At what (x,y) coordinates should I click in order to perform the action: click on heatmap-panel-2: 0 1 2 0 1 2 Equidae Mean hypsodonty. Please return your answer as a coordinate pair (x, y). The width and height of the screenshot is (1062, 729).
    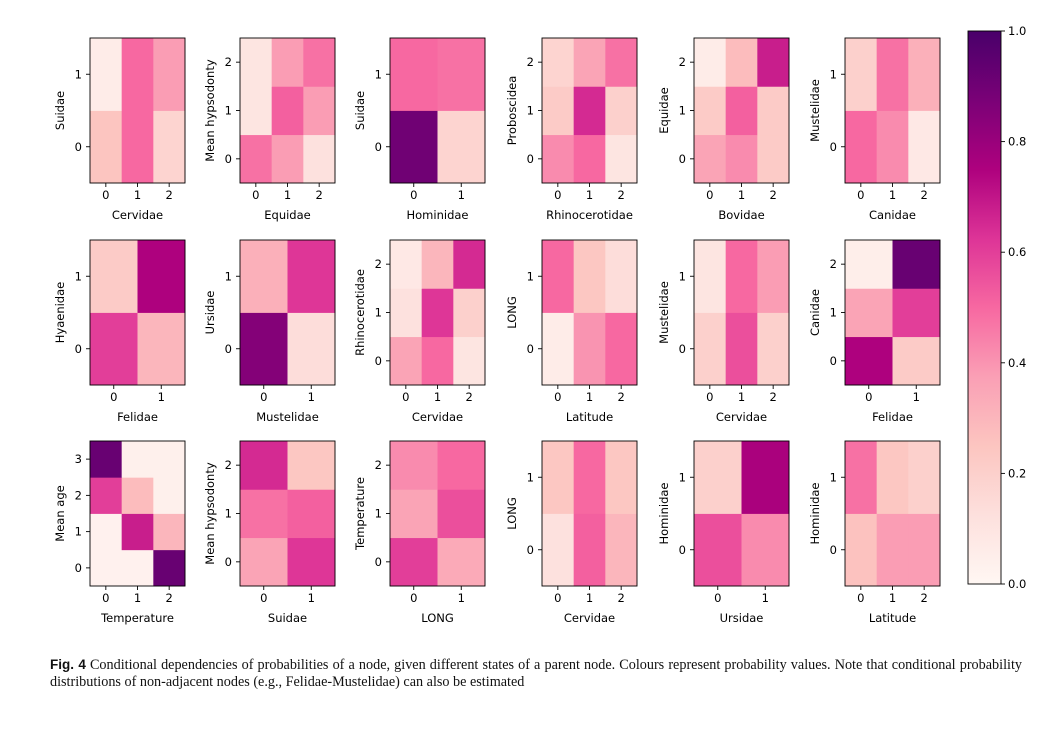
    Looking at the image, I should click on (269, 129).